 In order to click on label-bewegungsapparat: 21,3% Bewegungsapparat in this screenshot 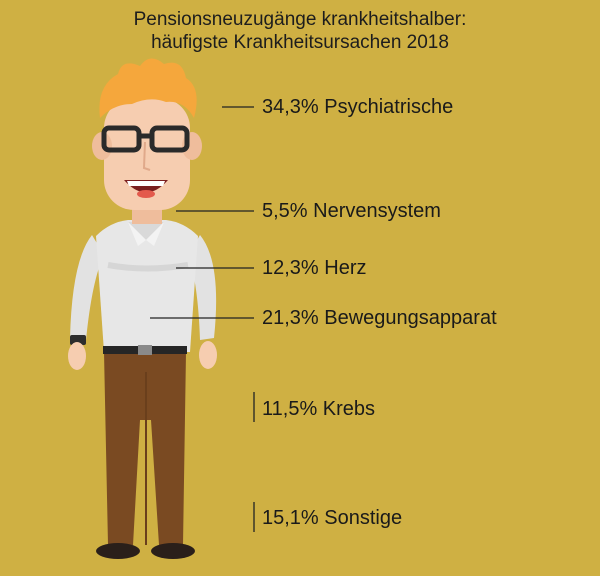, I will do `click(379, 318)`.